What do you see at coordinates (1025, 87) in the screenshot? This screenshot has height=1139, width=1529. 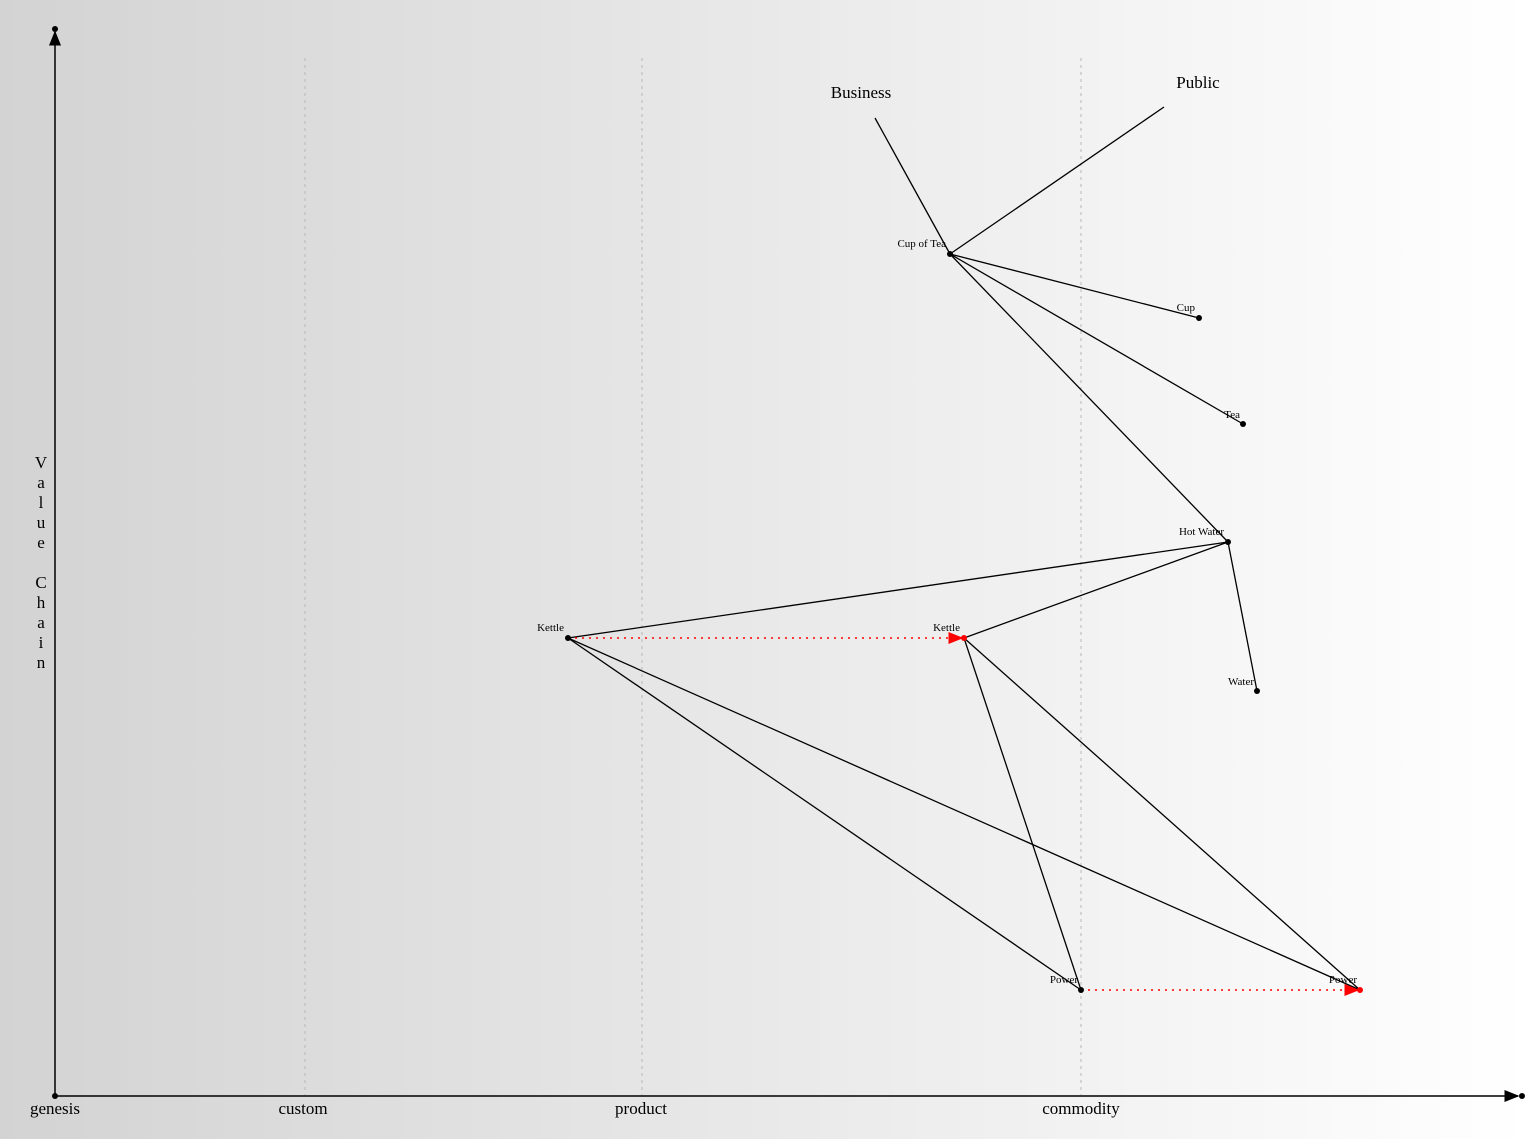 I see `anchors: Business Public` at bounding box center [1025, 87].